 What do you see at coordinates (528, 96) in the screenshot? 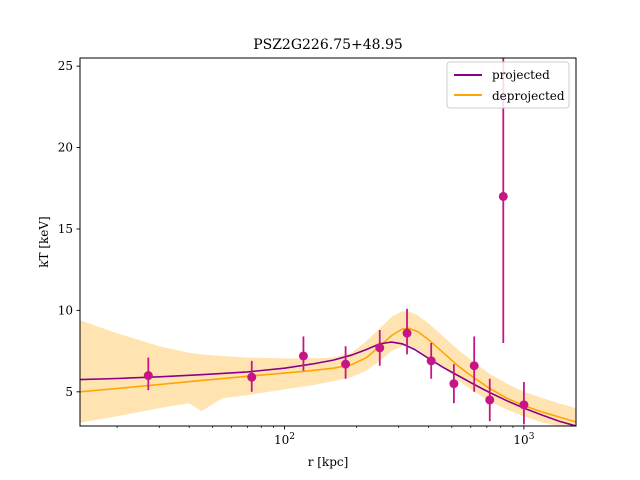
I see `legend-label-deprojected: deprojected` at bounding box center [528, 96].